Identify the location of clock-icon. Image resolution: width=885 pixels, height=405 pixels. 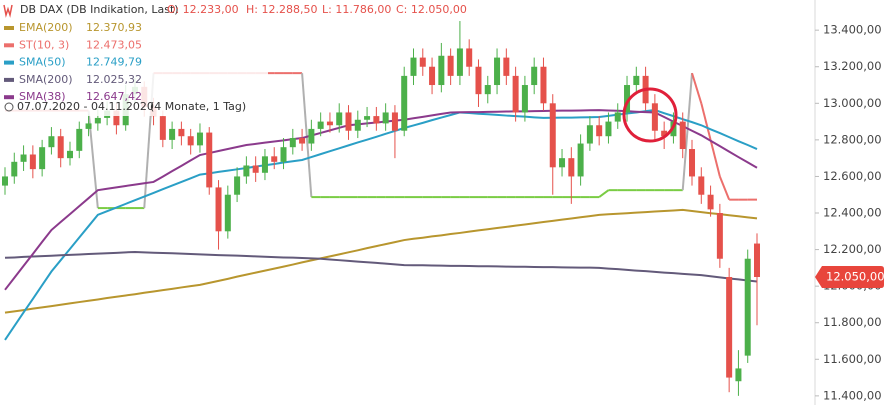
(9, 107).